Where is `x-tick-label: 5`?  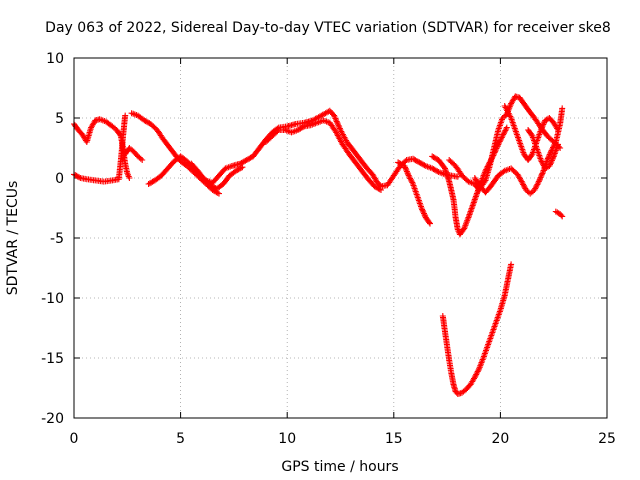
x-tick-label: 5 is located at coordinates (180, 439).